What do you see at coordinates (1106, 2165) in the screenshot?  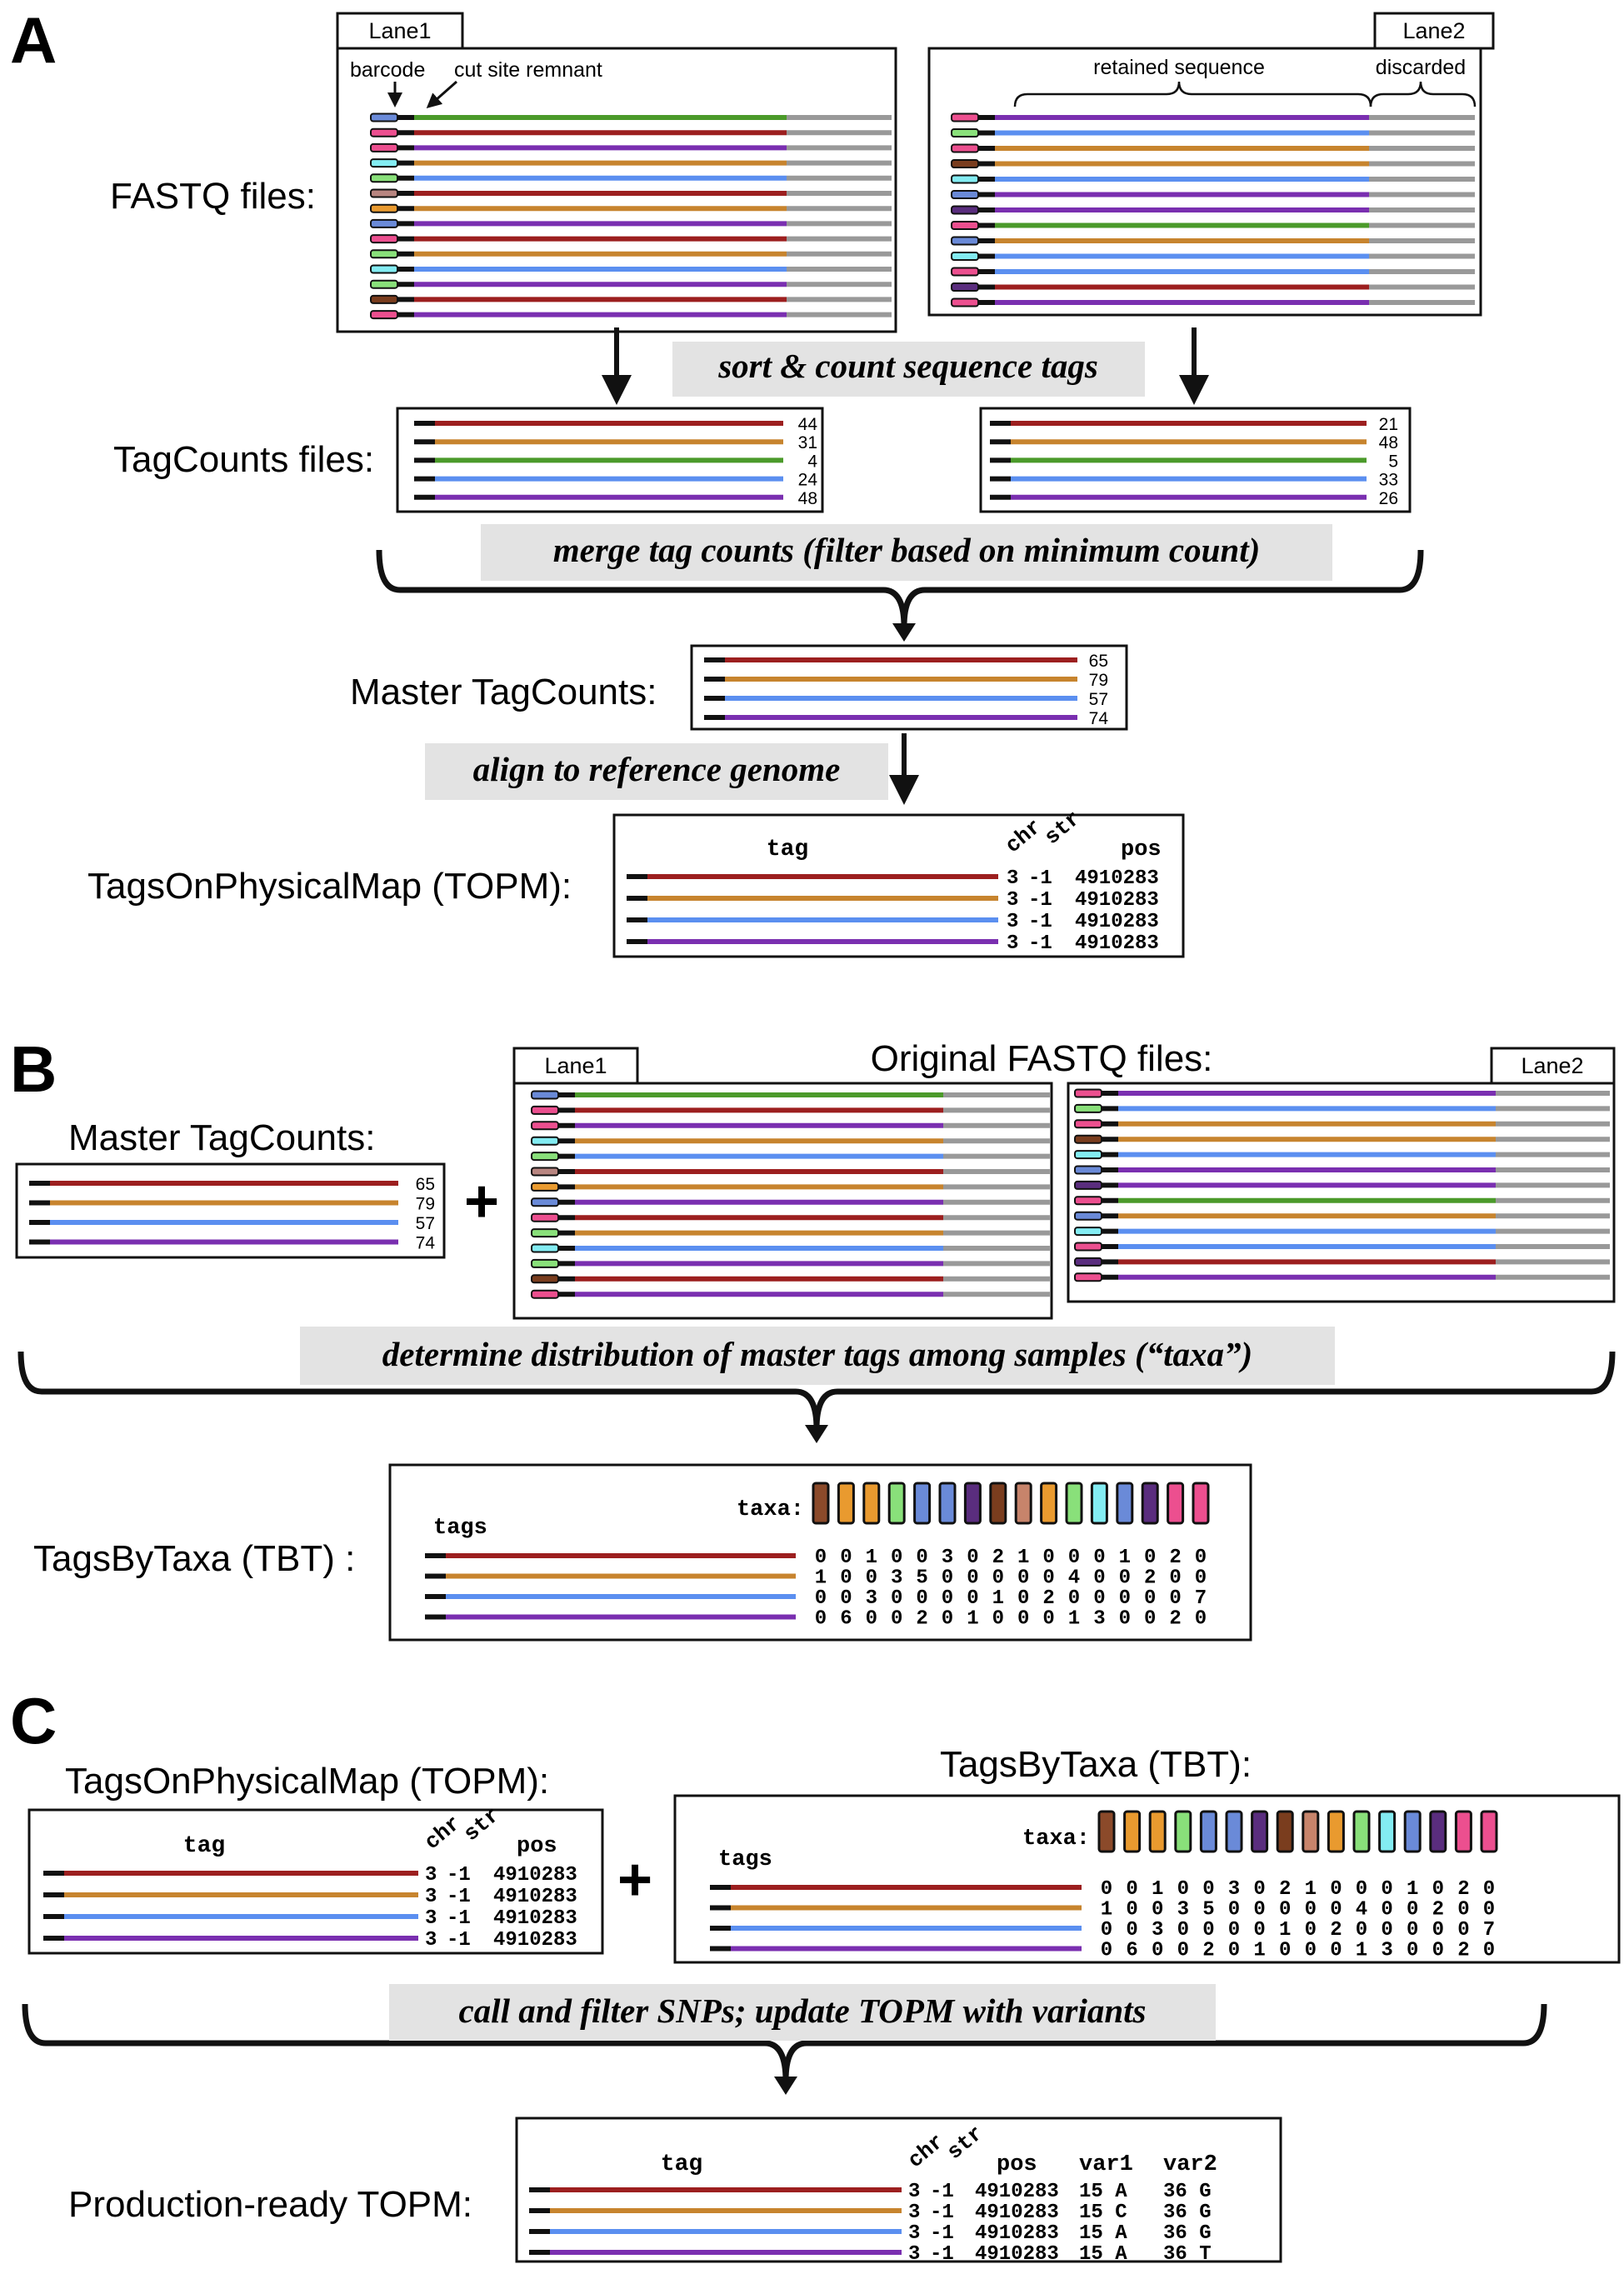 I see `col-header-var1: var1` at bounding box center [1106, 2165].